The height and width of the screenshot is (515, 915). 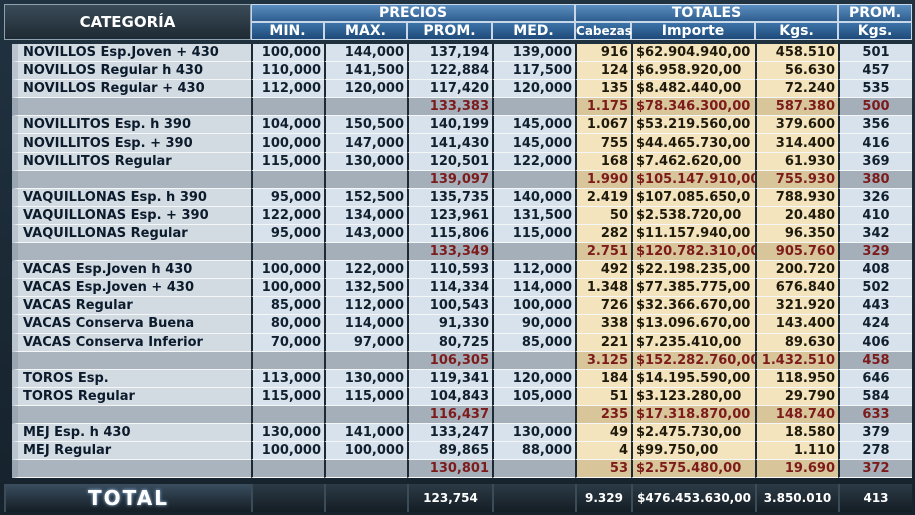 I want to click on cell-importe: $13.096.670,00, so click(x=693, y=324).